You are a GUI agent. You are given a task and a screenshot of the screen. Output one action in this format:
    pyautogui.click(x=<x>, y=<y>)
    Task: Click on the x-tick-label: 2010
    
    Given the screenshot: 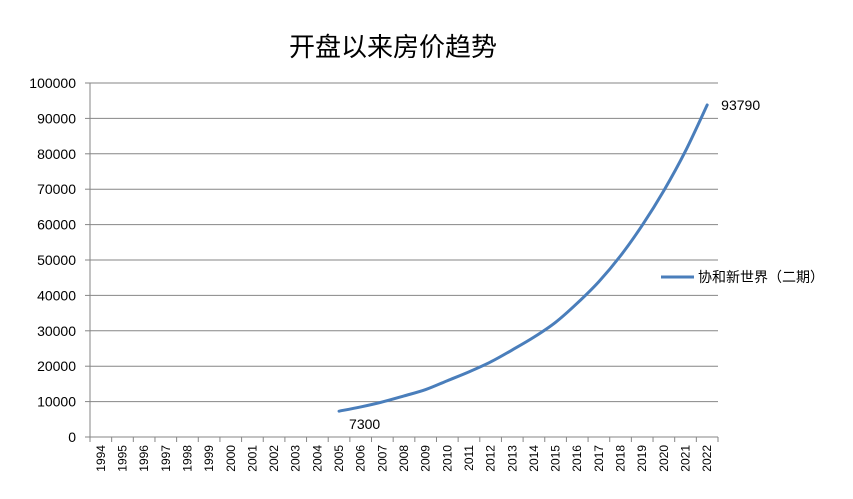 What is the action you would take?
    pyautogui.click(x=447, y=458)
    